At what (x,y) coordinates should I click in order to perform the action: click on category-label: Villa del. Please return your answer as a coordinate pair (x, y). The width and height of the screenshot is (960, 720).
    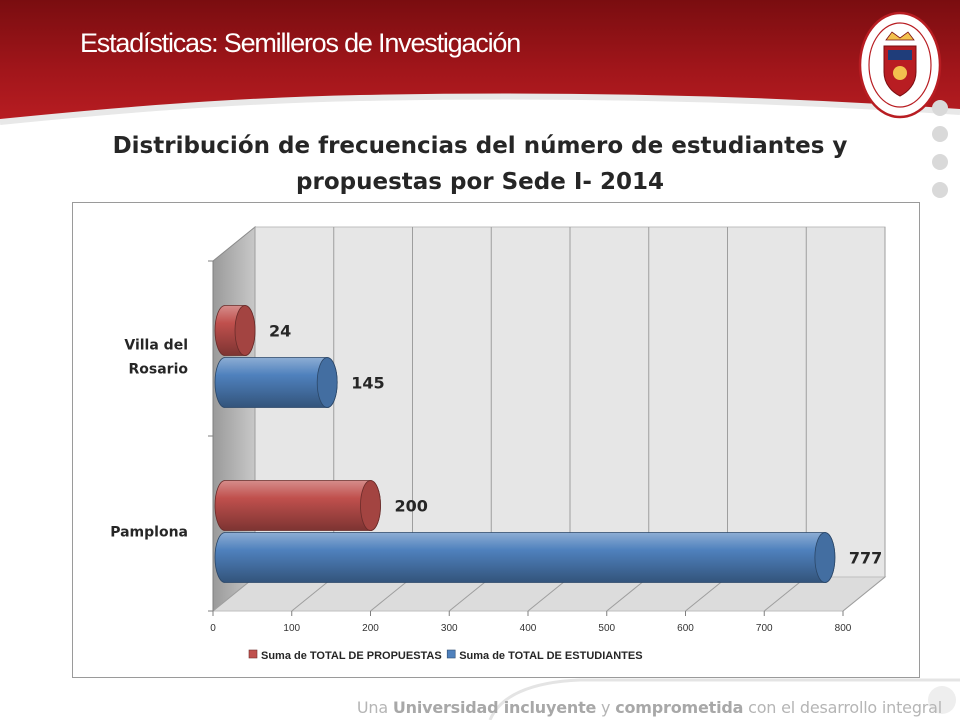
    Looking at the image, I should click on (156, 346).